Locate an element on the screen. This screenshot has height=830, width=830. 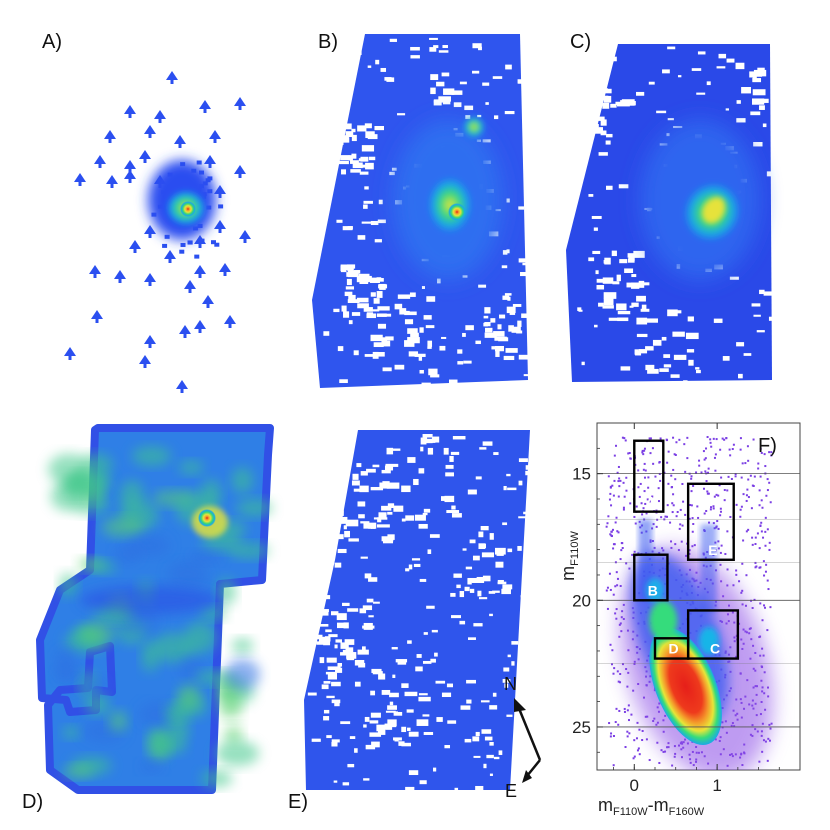
selection-box-e is located at coordinates (710, 521).